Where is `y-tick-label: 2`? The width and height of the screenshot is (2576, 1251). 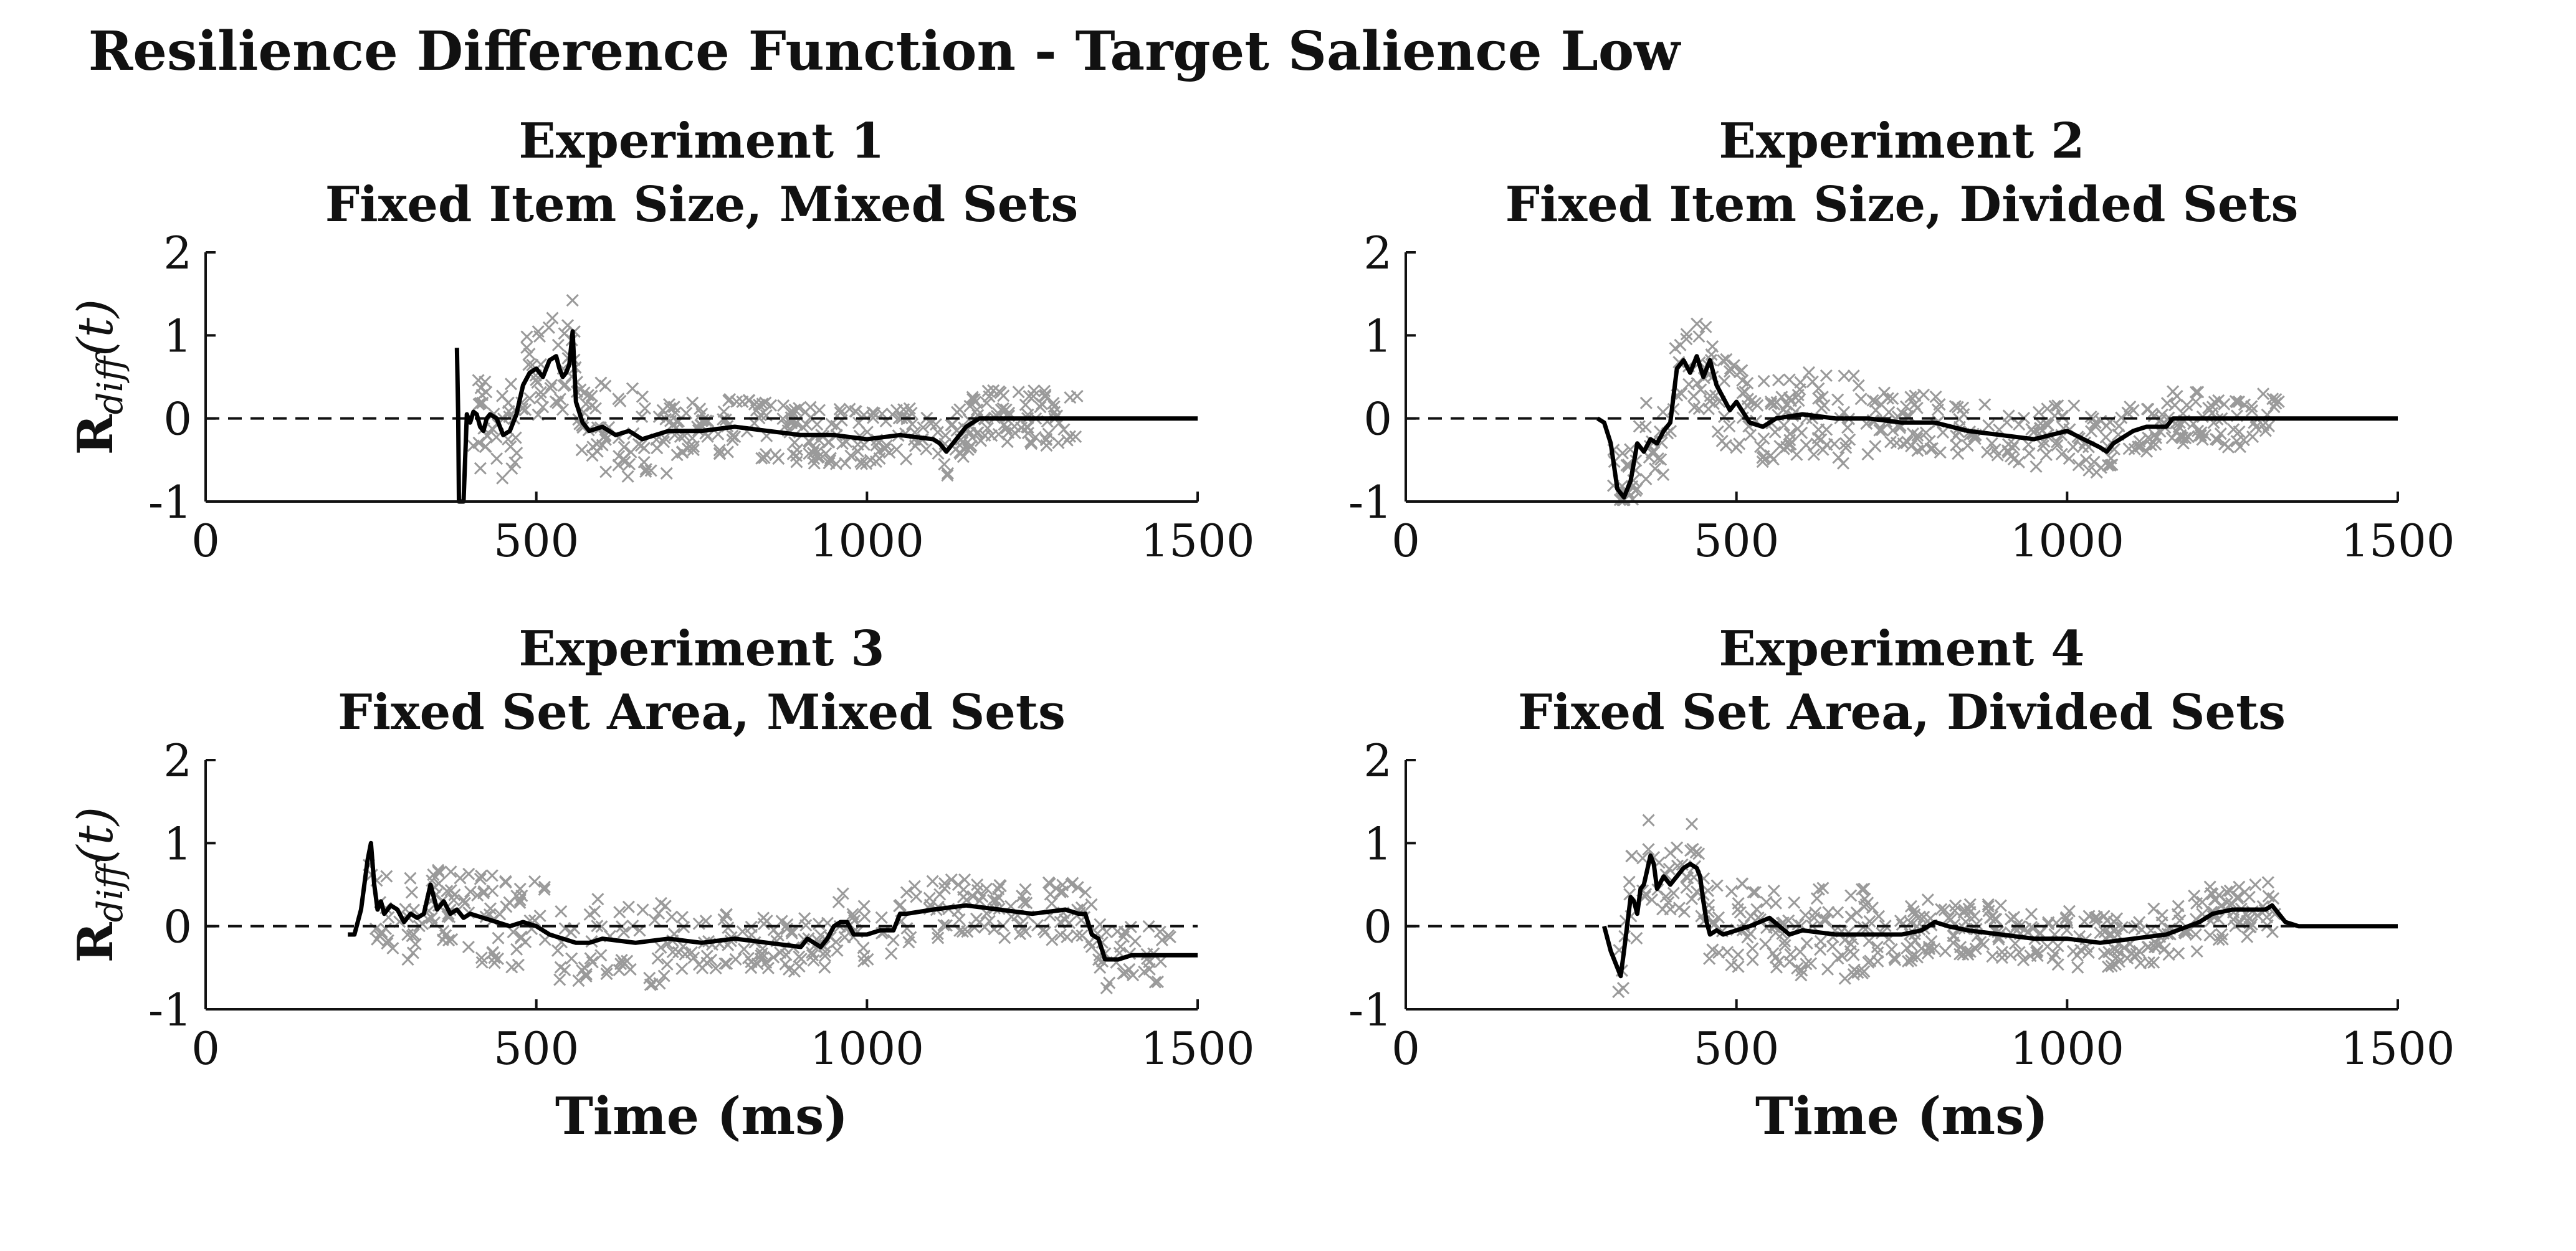
y-tick-label: 2 is located at coordinates (177, 253).